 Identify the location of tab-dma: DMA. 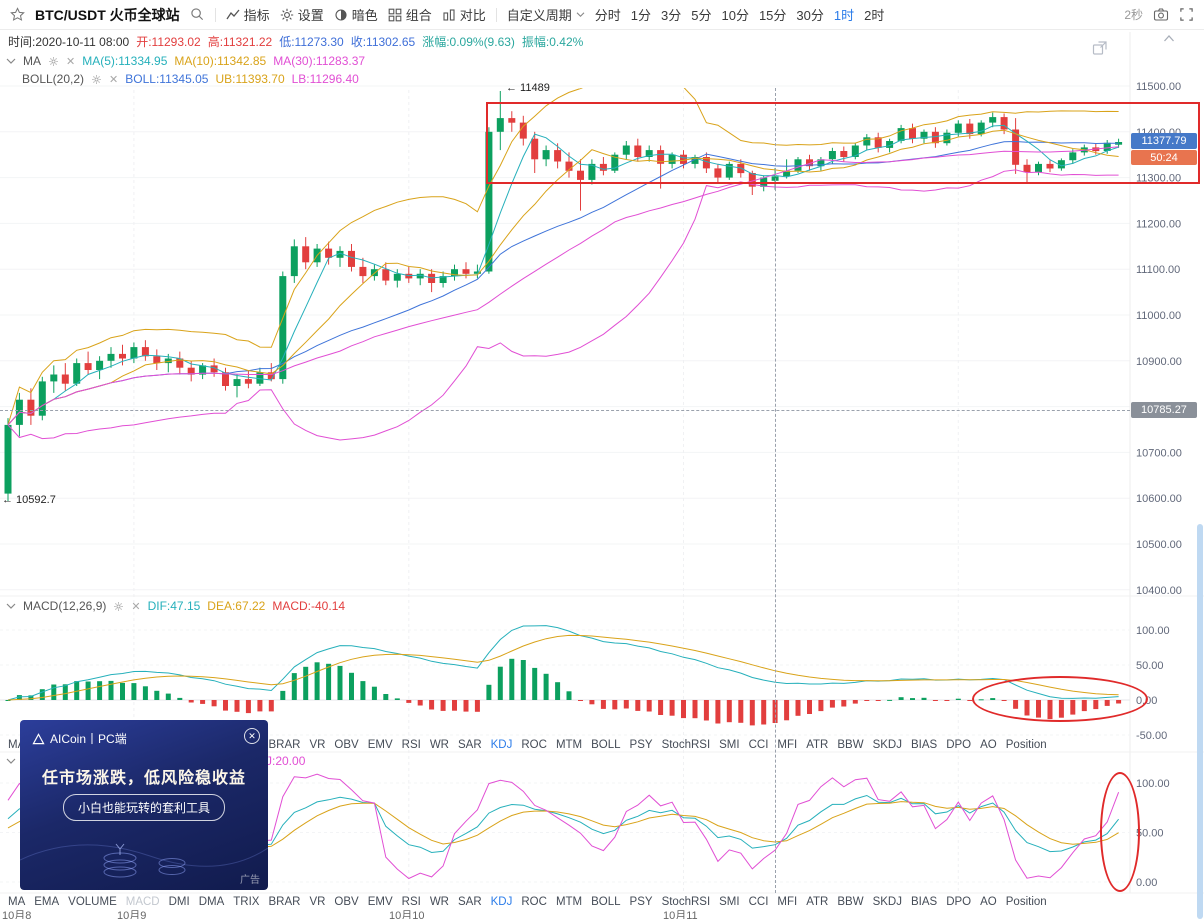
(211, 902).